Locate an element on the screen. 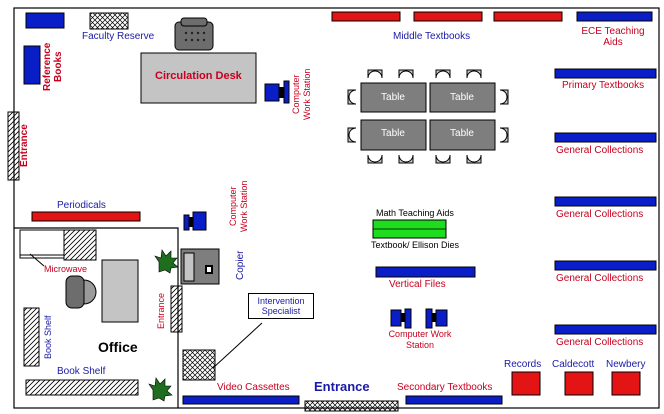 Image resolution: width=664 pixels, height=414 pixels. vertical-files-label: Vertical Files is located at coordinates (417, 284).